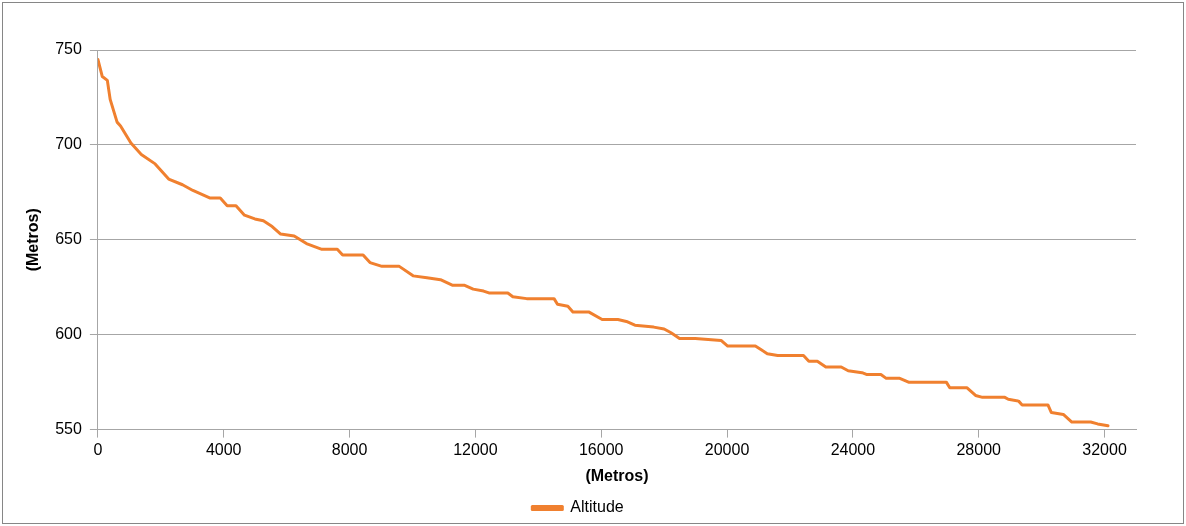 This screenshot has width=1186, height=526. Describe the element at coordinates (68, 334) in the screenshot. I see `y-tick-label: 600` at that location.